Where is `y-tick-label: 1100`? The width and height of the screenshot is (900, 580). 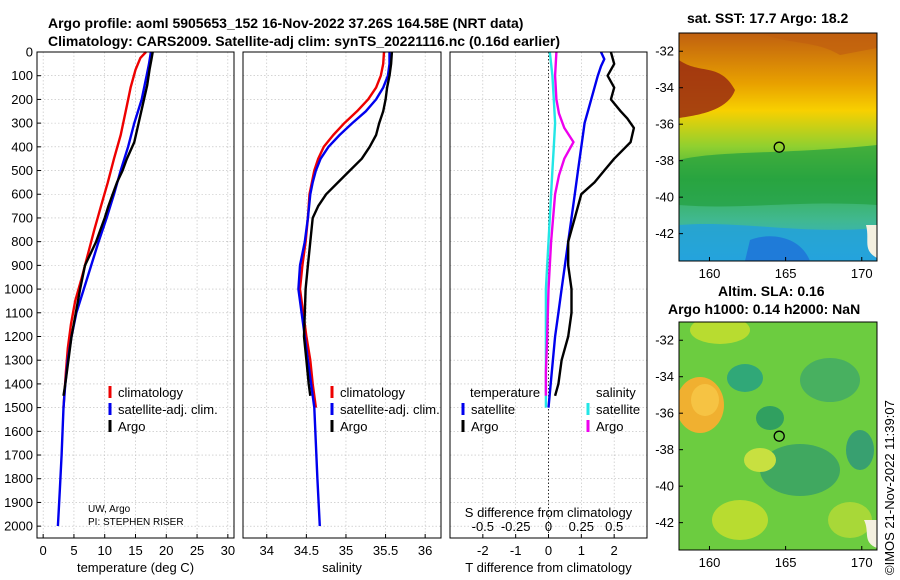 y-tick-label: 1100 is located at coordinates (19, 312).